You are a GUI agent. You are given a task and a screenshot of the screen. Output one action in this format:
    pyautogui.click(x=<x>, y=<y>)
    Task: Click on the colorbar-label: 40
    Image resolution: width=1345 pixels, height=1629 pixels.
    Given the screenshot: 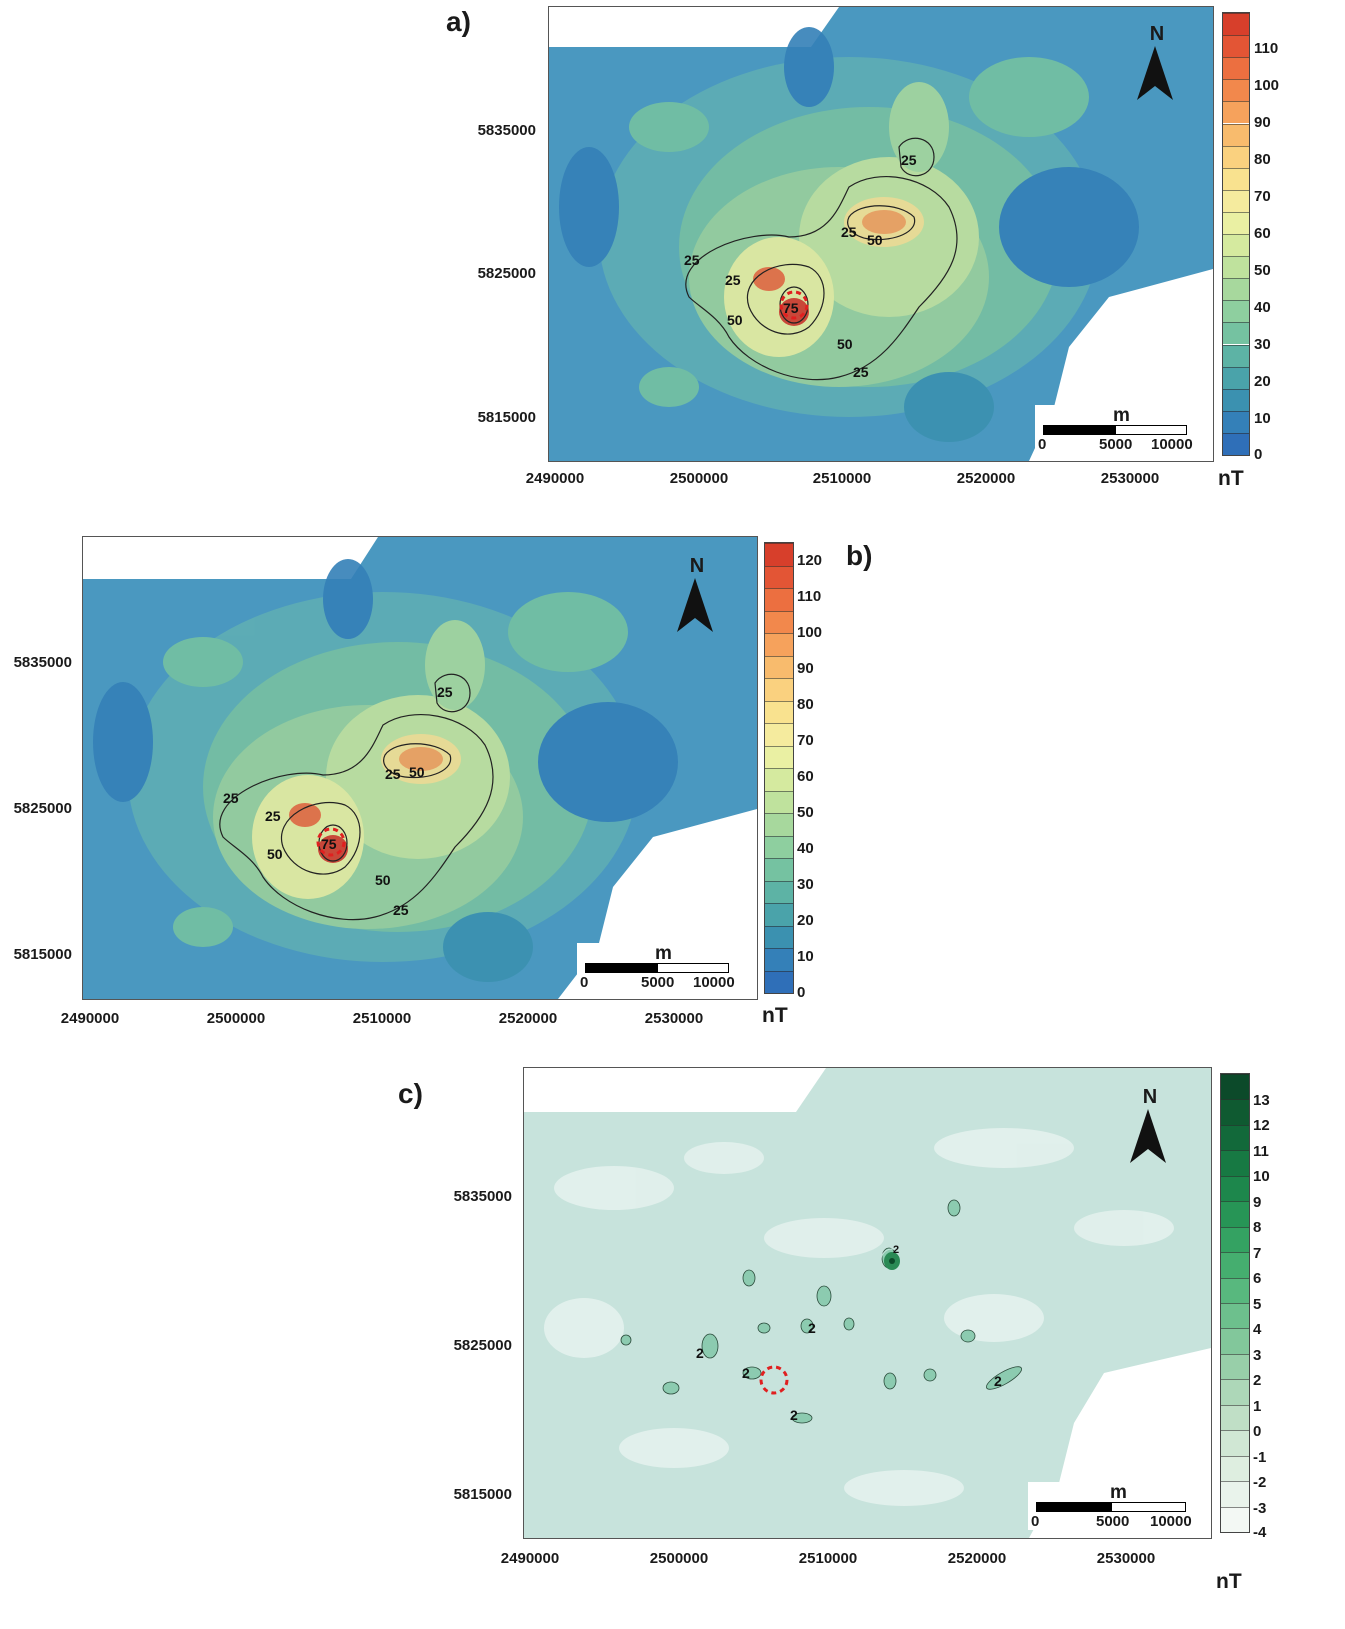 What is the action you would take?
    pyautogui.click(x=1262, y=307)
    